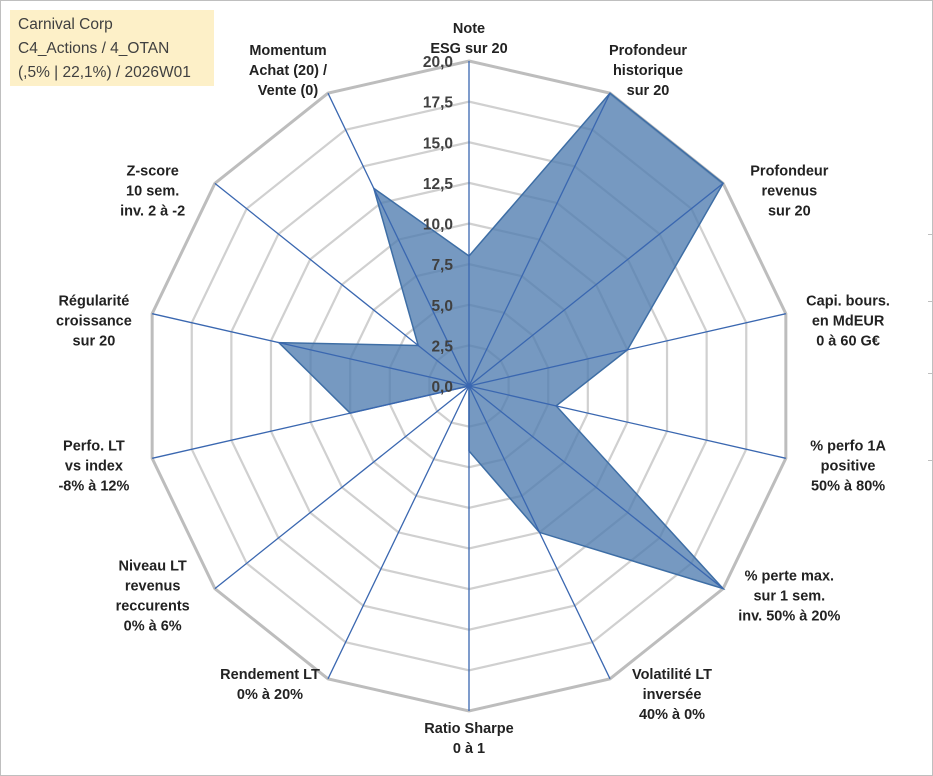  Describe the element at coordinates (648, 71) in the screenshot. I see `axis-label: Profondeur historique sur 20` at that location.